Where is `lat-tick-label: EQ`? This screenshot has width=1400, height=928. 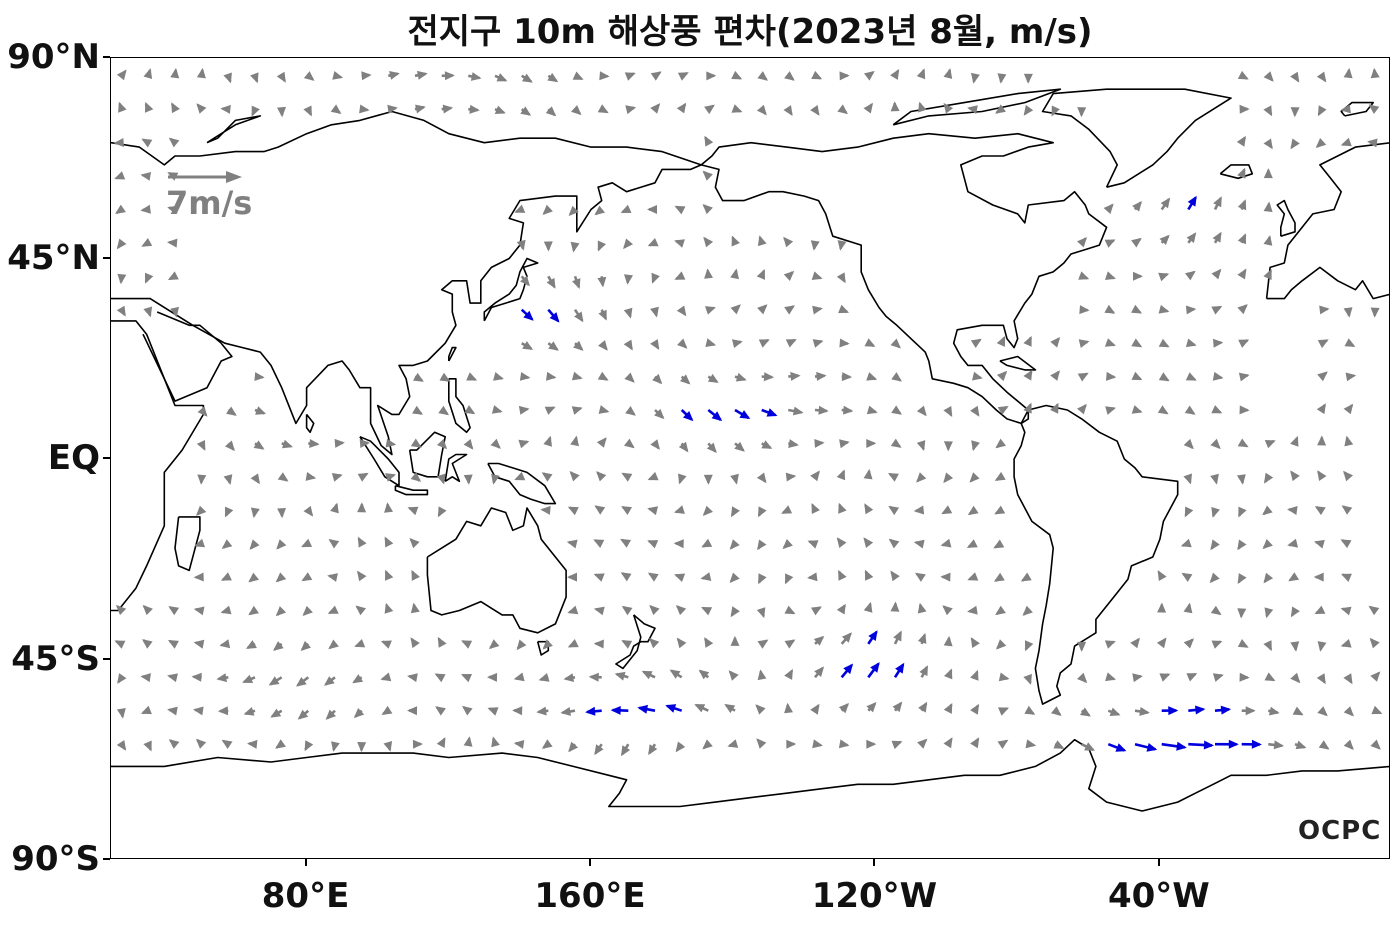 lat-tick-label: EQ is located at coordinates (73, 458).